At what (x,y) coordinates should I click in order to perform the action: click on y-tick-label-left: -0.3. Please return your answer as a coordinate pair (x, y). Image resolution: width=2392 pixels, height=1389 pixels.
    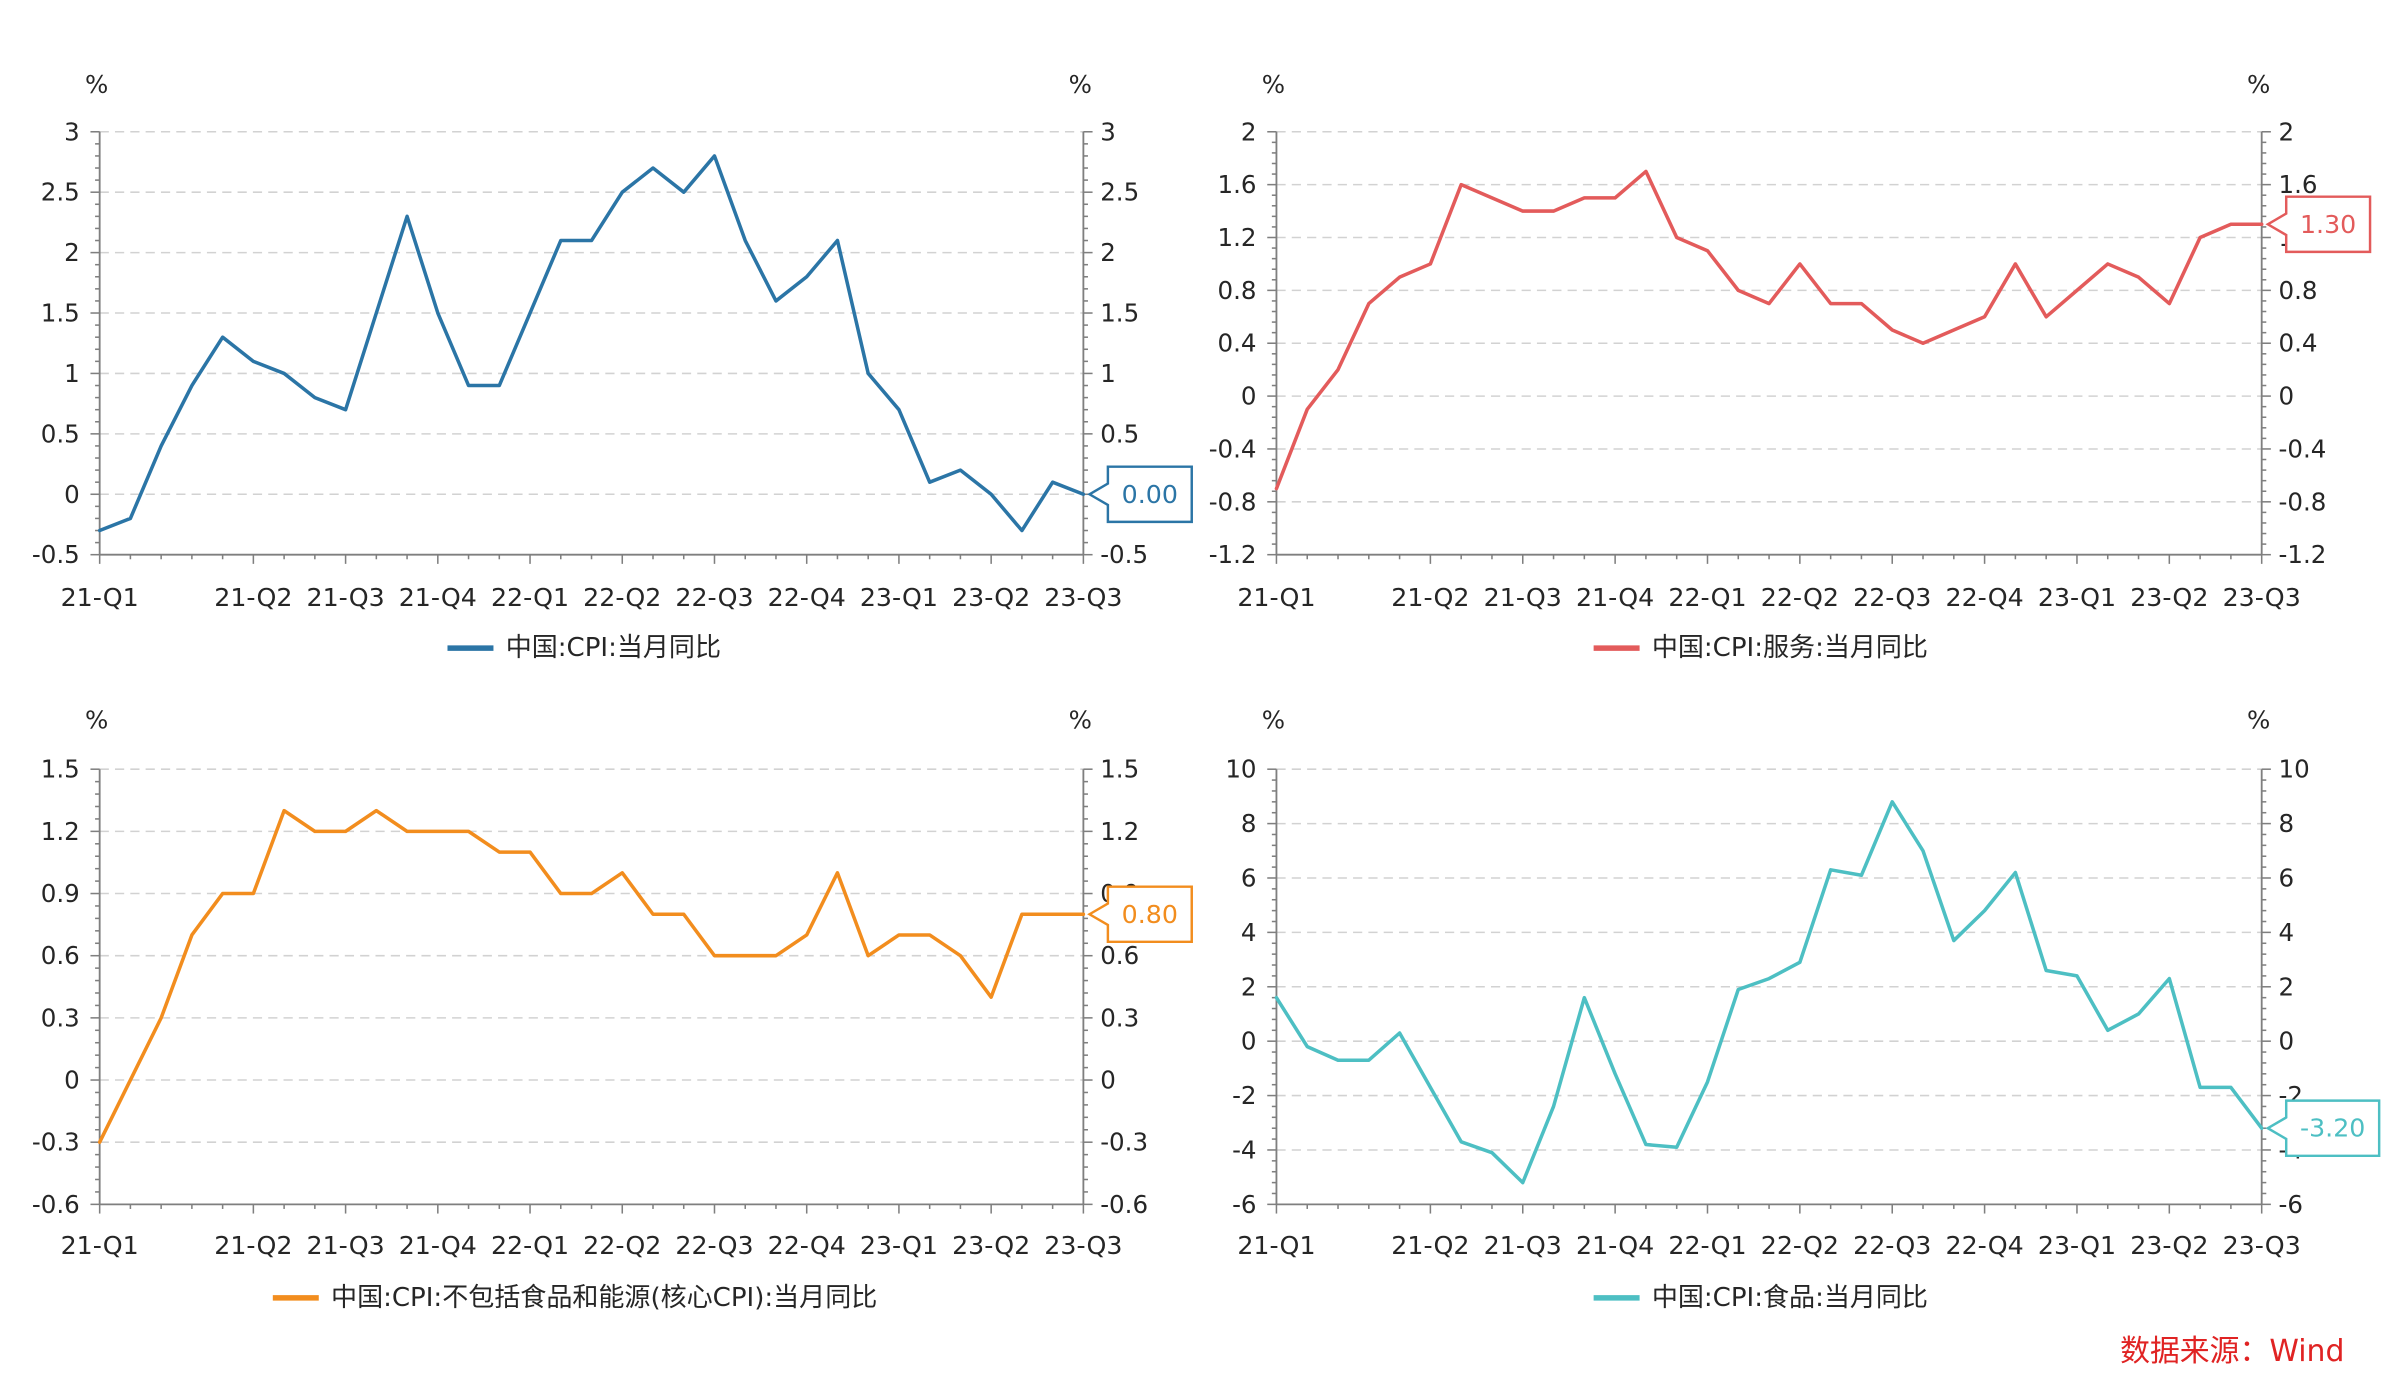
    Looking at the image, I should click on (56, 1142).